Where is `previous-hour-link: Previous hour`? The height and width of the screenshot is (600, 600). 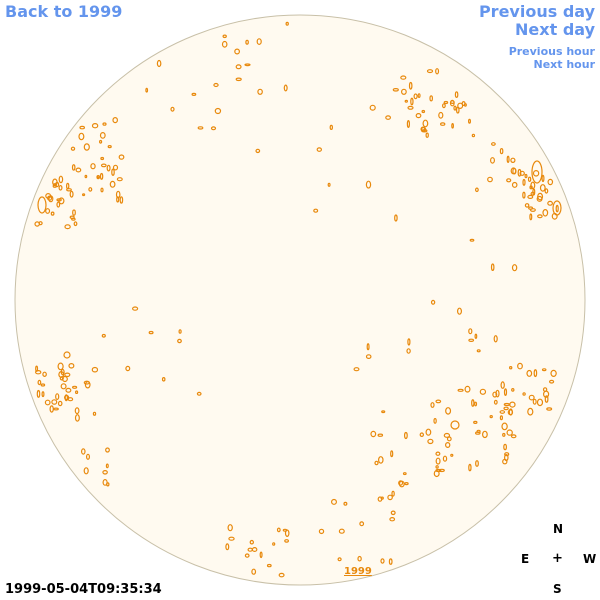 previous-hour-link: Previous hour is located at coordinates (551, 51).